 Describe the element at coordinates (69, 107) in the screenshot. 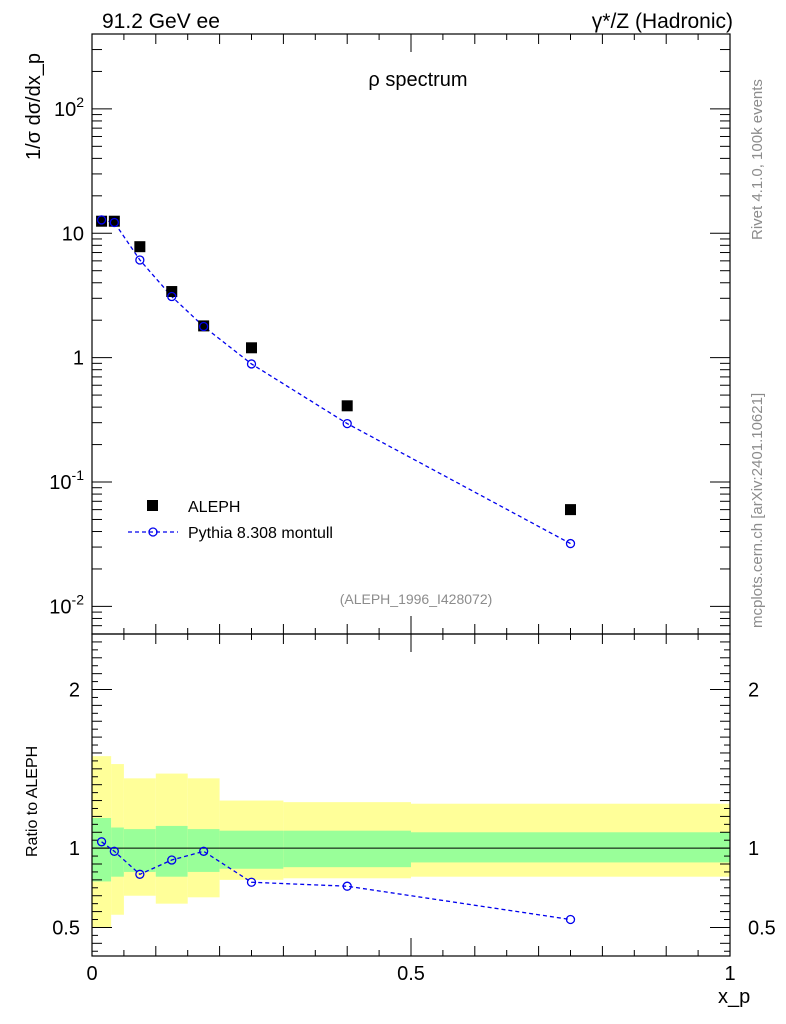

I see `y-tick-label: 10²` at that location.